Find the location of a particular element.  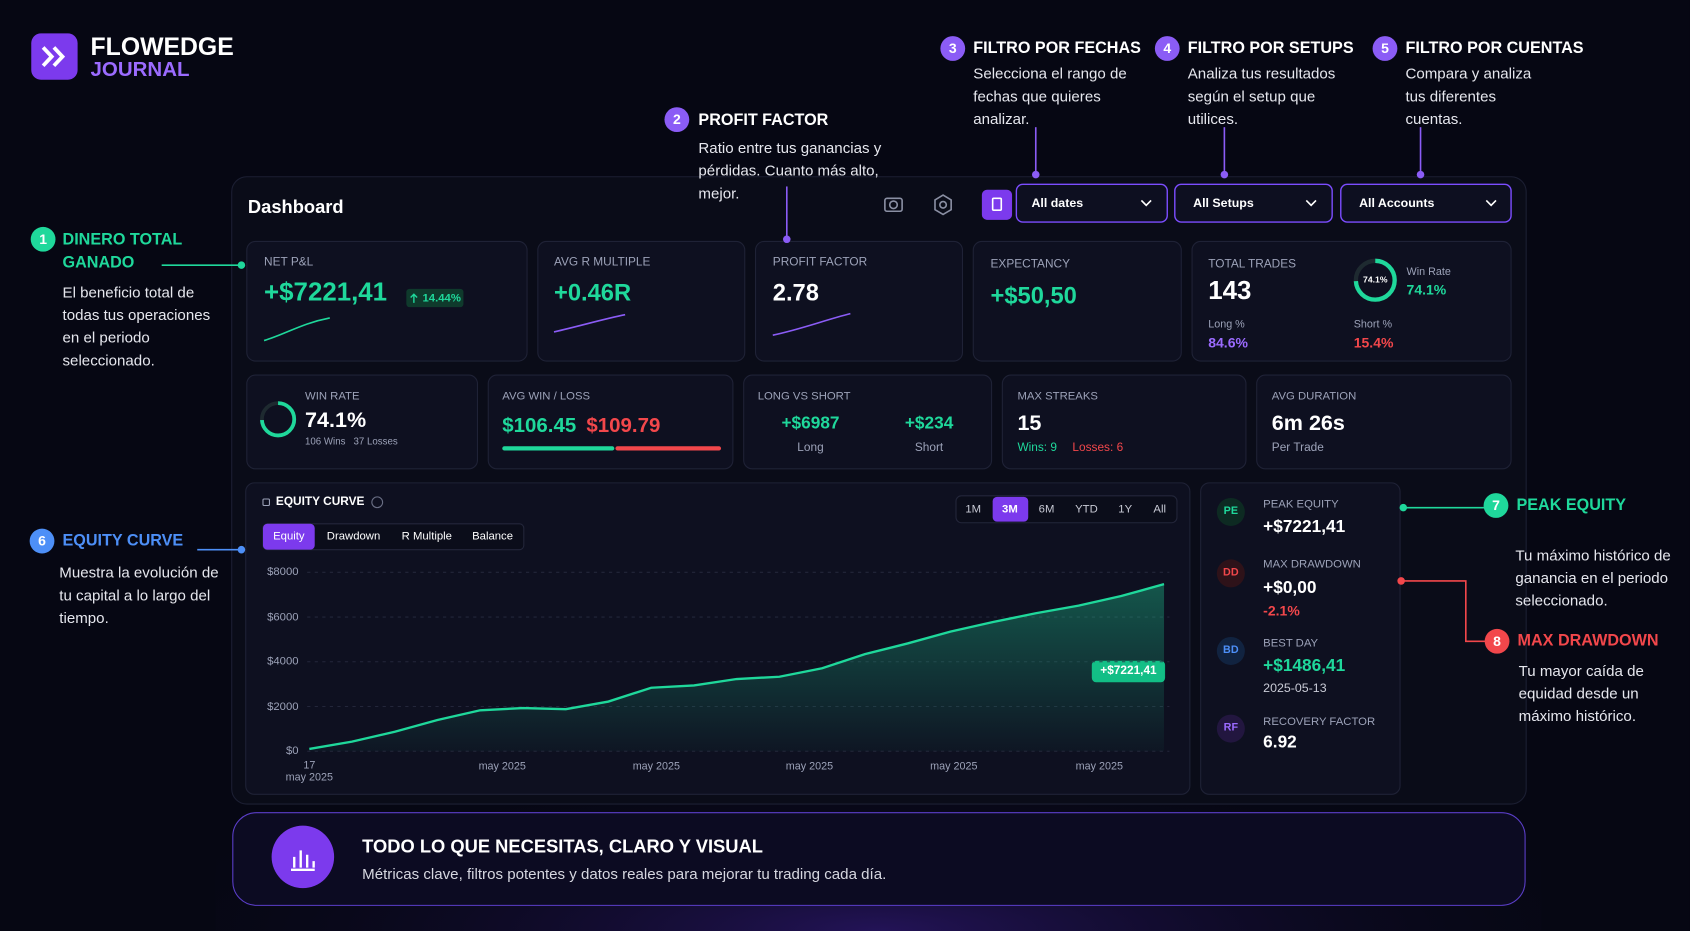

summary-label: BEST DAY is located at coordinates (1291, 643).